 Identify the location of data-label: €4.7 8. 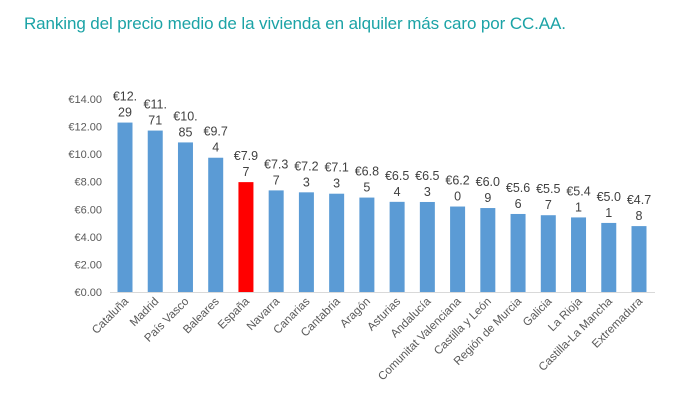
(639, 208).